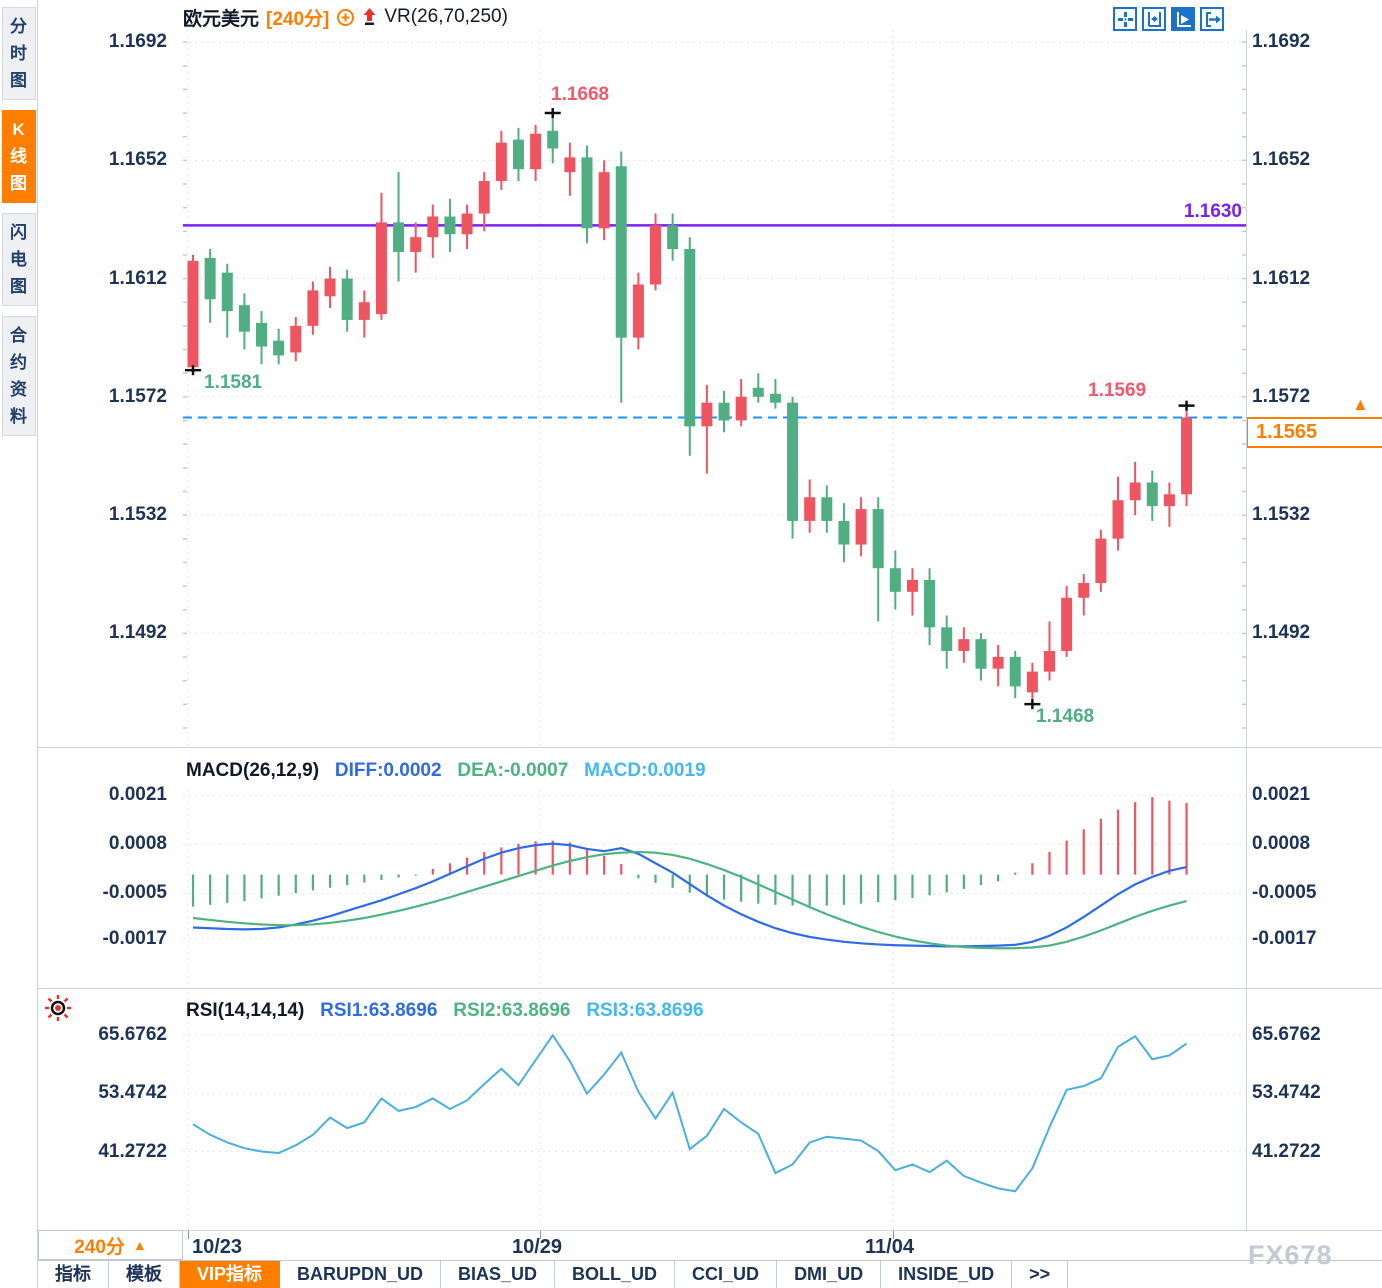  Describe the element at coordinates (361, 1274) in the screenshot. I see `tab-BARUPDN_UD: BARUPDN_UD` at that location.